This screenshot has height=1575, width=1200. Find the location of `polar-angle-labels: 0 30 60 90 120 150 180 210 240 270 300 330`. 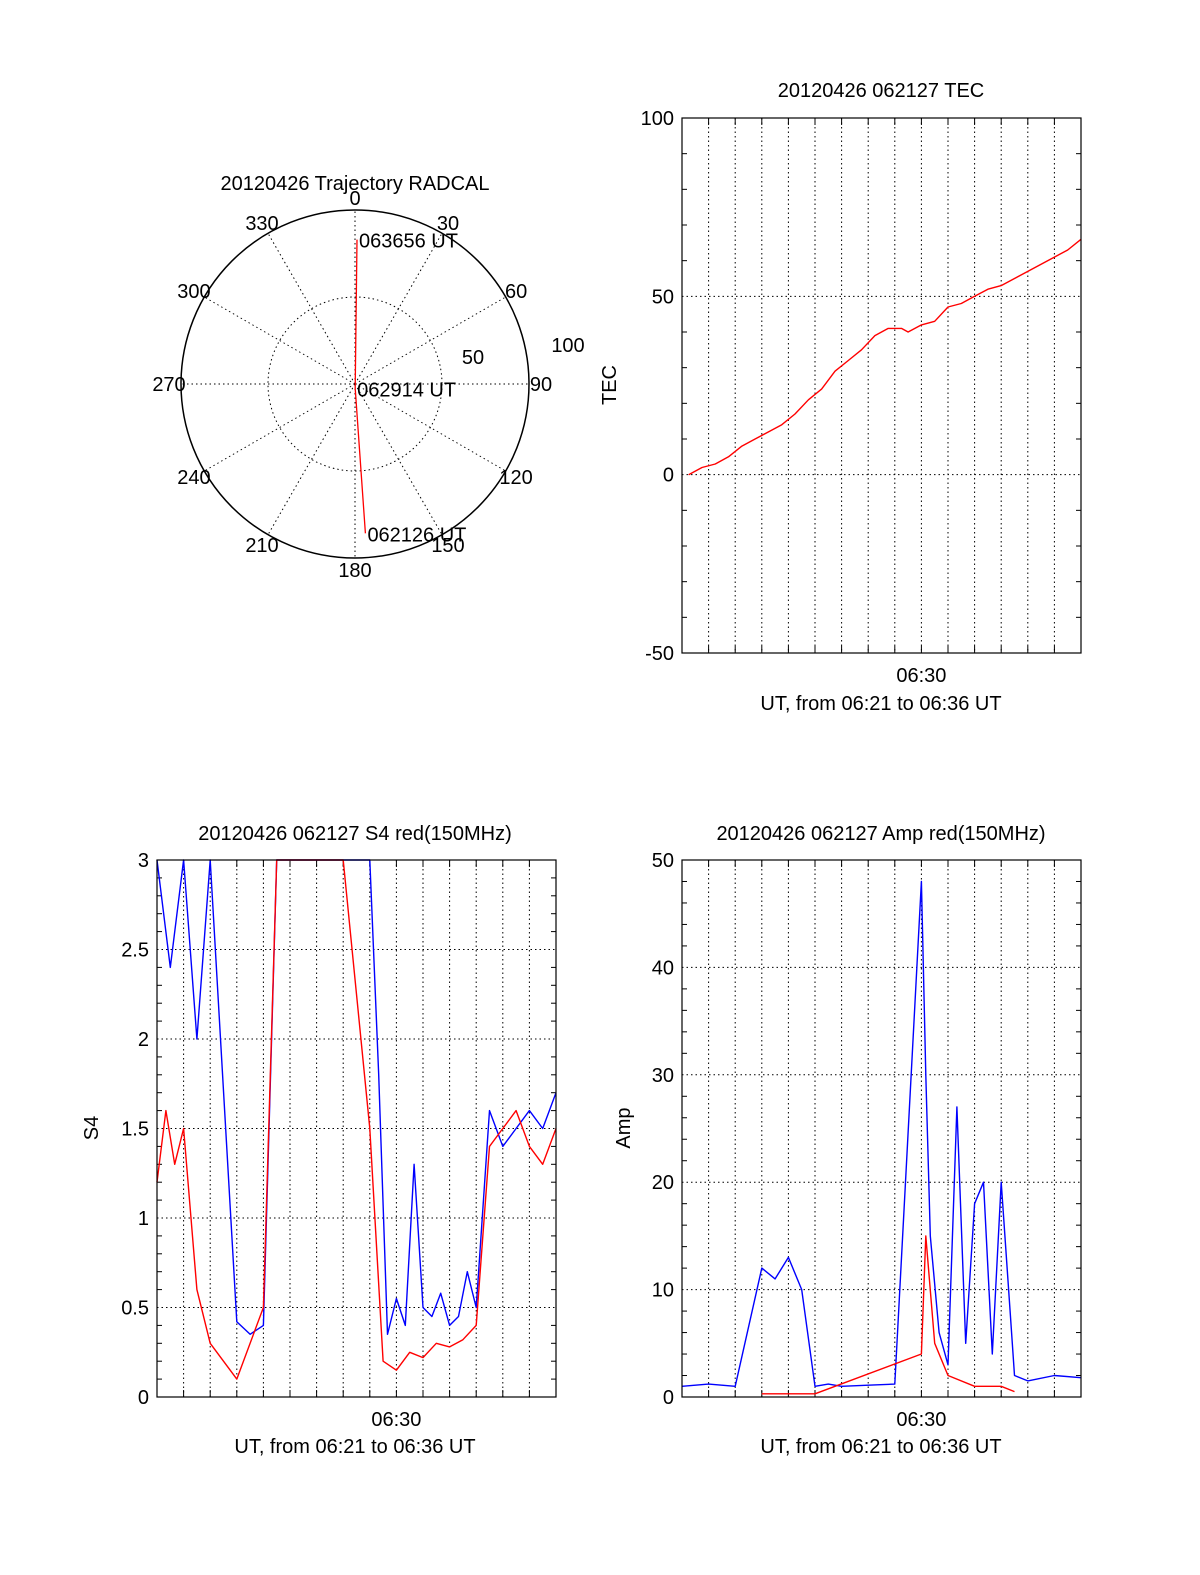

polar-angle-labels: 0 30 60 90 120 150 180 210 240 270 300 330 is located at coordinates (352, 385).